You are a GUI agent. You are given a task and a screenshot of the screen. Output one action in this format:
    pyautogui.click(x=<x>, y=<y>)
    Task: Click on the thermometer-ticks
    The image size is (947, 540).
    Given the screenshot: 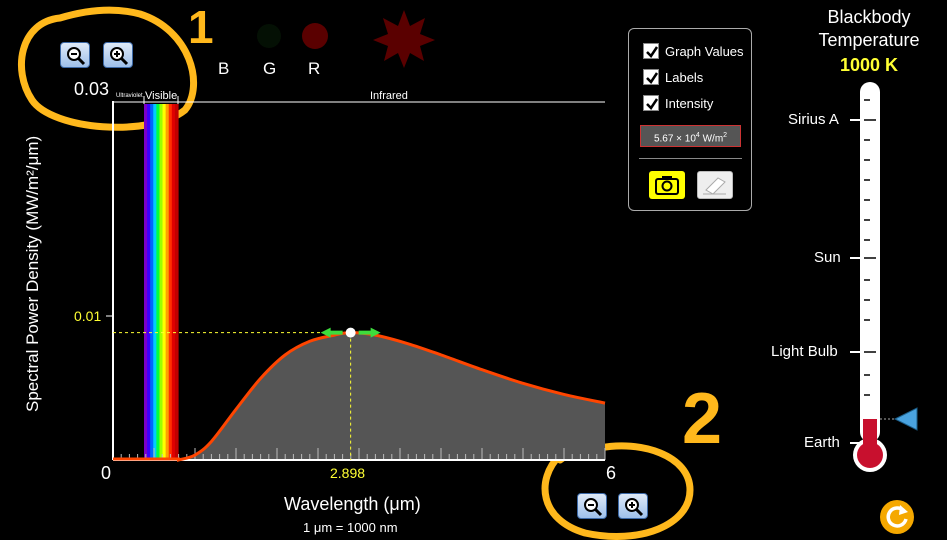 What is the action you would take?
    pyautogui.click(x=870, y=247)
    